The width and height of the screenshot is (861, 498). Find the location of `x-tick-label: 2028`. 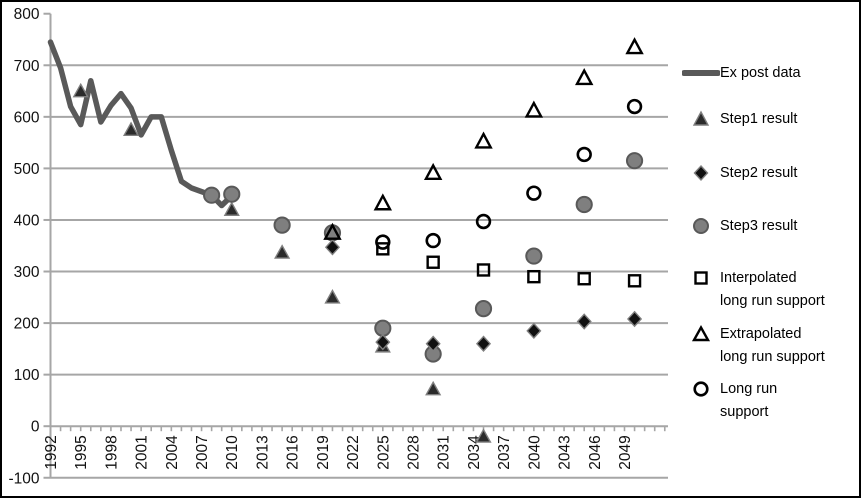

x-tick-label: 2028 is located at coordinates (414, 452).